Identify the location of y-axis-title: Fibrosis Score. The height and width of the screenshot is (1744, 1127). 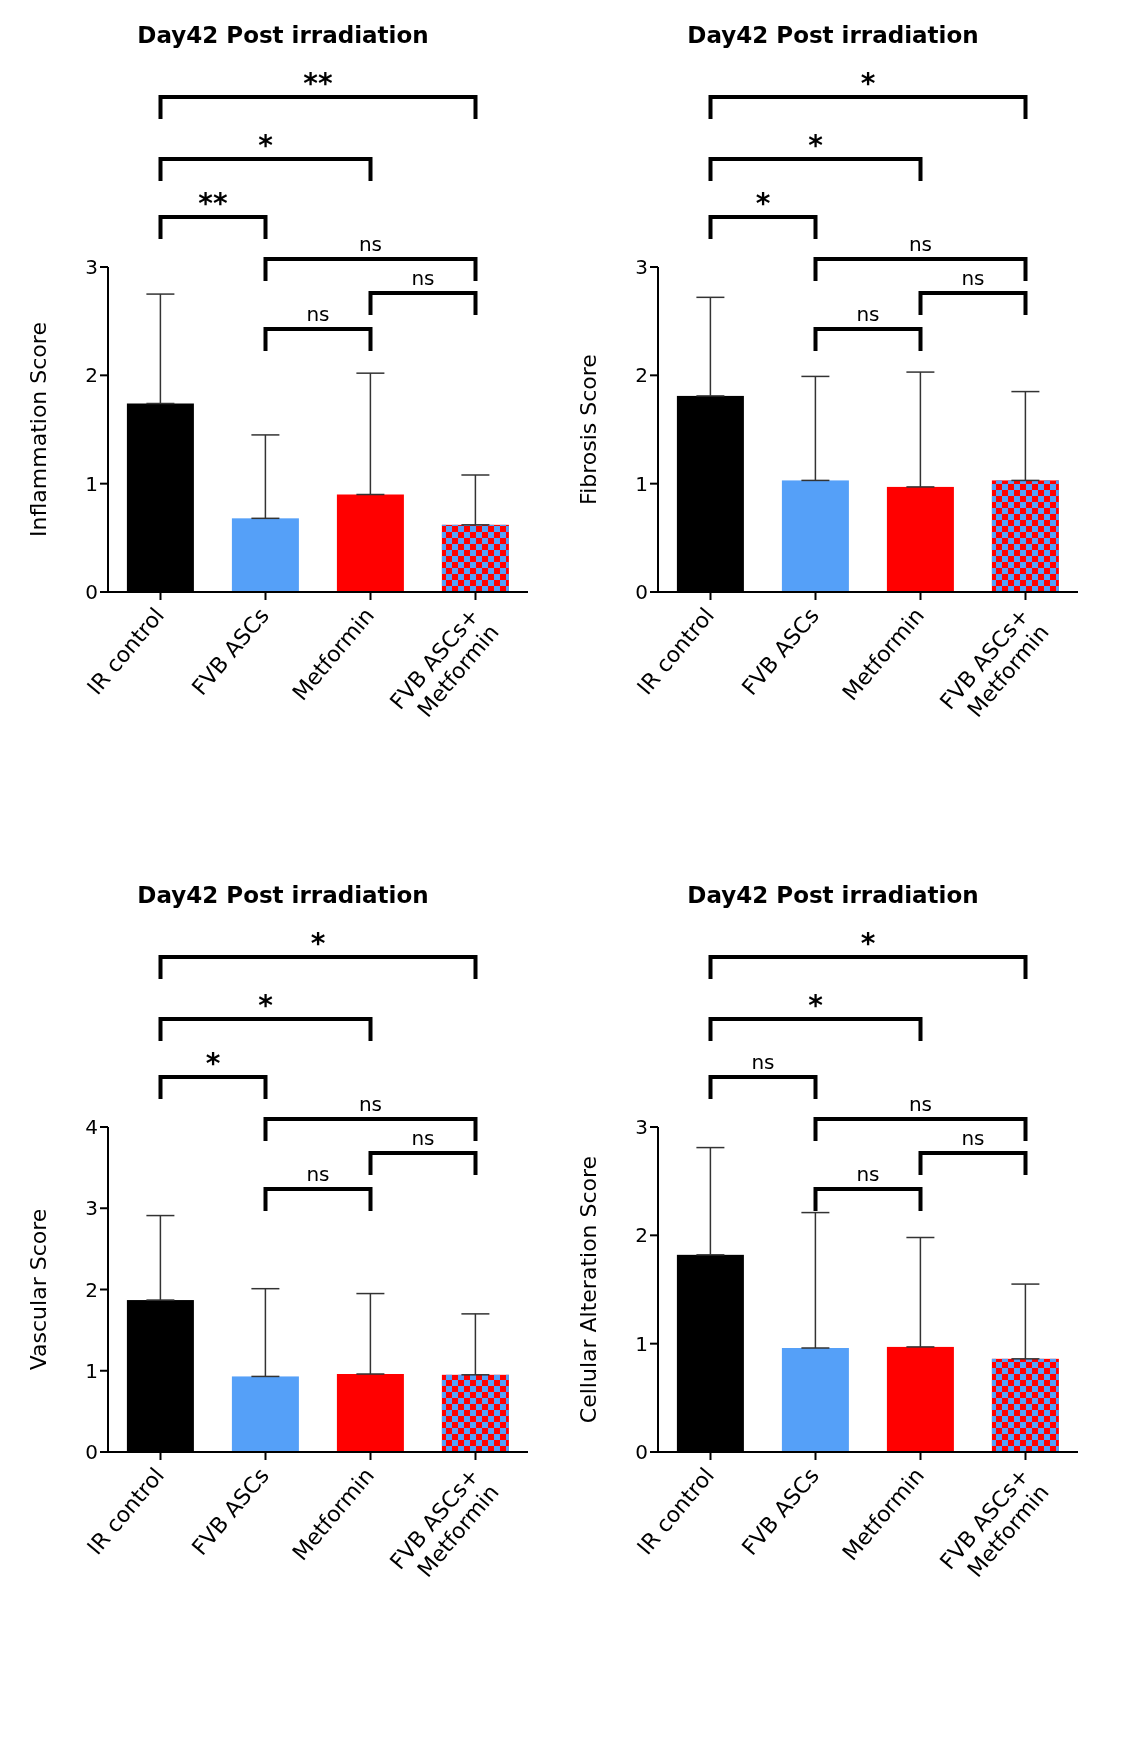
(588, 429).